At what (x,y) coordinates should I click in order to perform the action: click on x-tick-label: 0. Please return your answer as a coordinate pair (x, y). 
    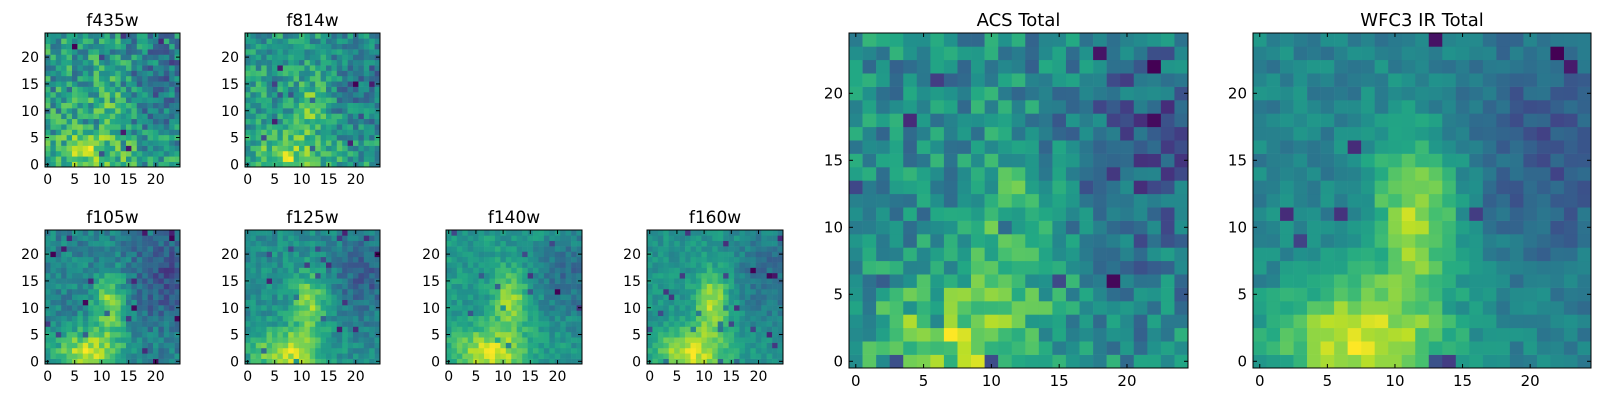
    Looking at the image, I should click on (247, 180).